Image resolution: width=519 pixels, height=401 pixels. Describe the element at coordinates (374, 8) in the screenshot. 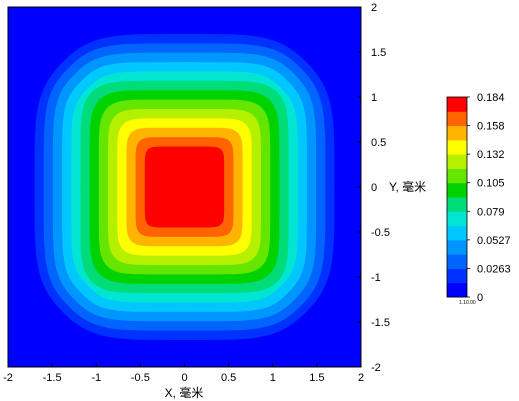

I see `y-tick-label: 2` at that location.